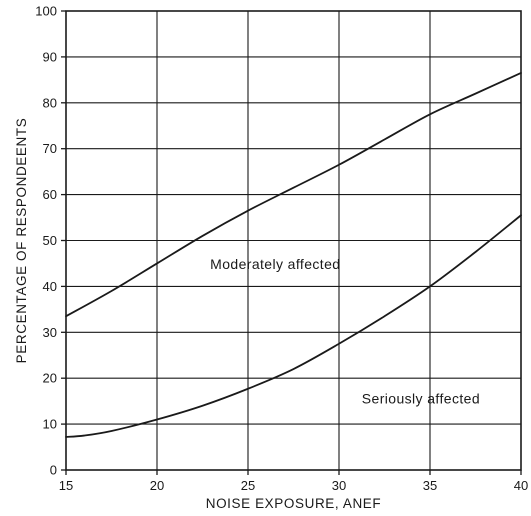 The width and height of the screenshot is (531, 516). What do you see at coordinates (50, 148) in the screenshot?
I see `y-tick-label: 70` at bounding box center [50, 148].